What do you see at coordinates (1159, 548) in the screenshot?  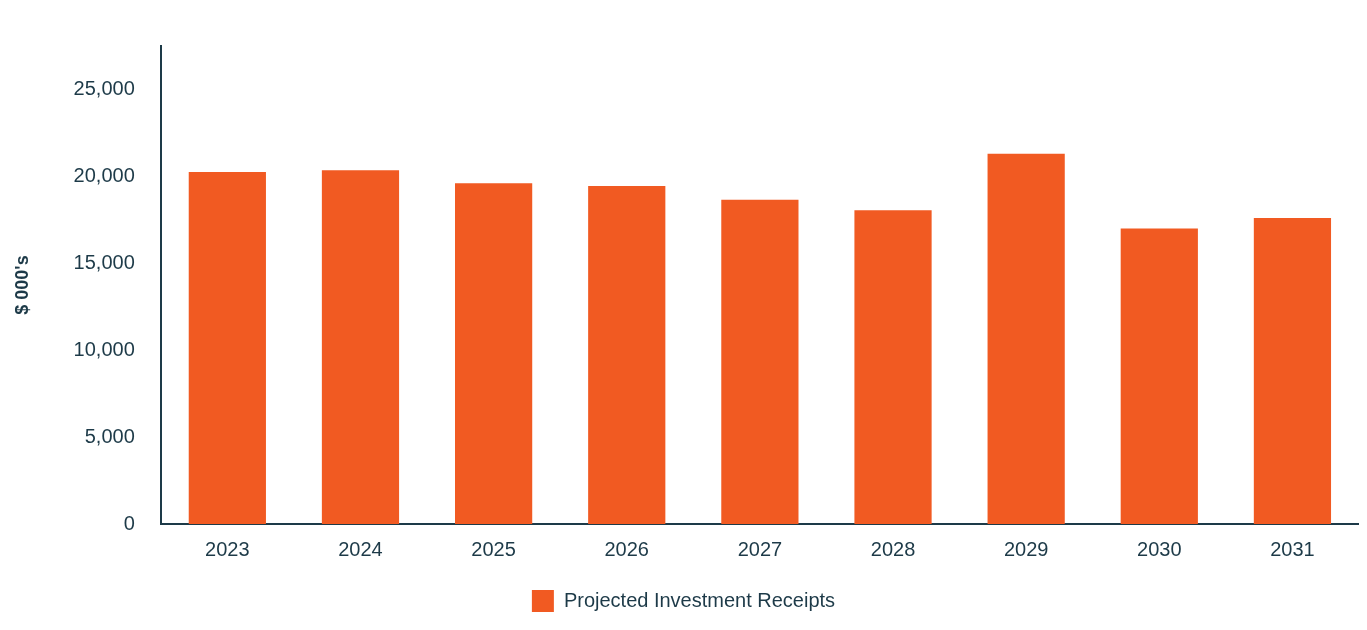 I see `x-tick-label: 2030` at bounding box center [1159, 548].